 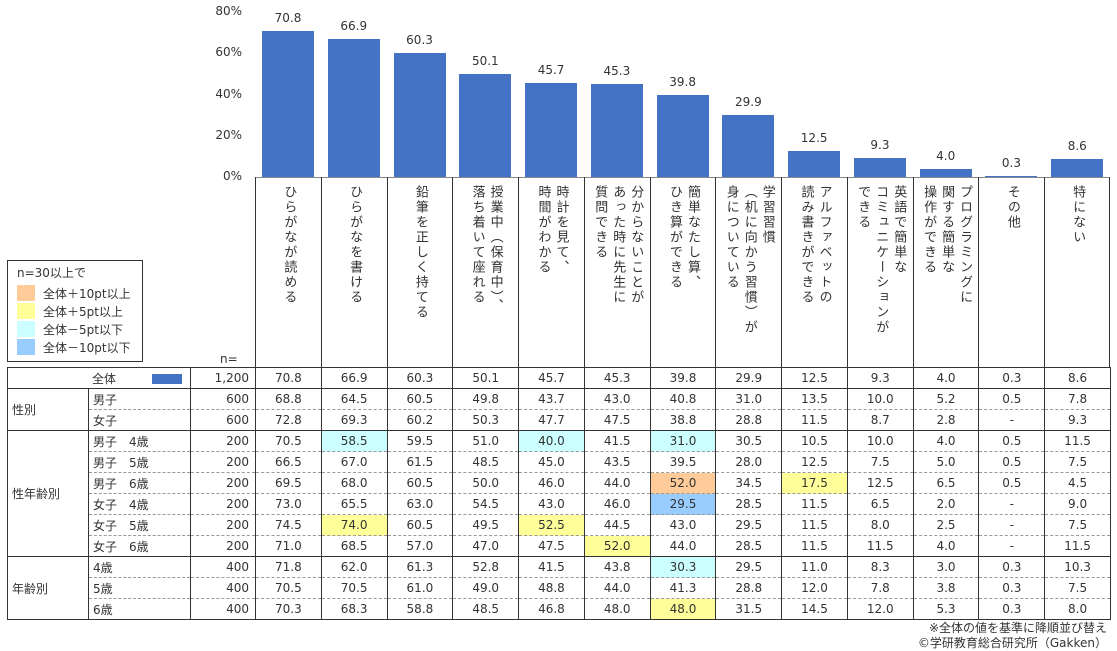 What do you see at coordinates (749, 378) in the screenshot?
I see `table-cell: 29.9` at bounding box center [749, 378].